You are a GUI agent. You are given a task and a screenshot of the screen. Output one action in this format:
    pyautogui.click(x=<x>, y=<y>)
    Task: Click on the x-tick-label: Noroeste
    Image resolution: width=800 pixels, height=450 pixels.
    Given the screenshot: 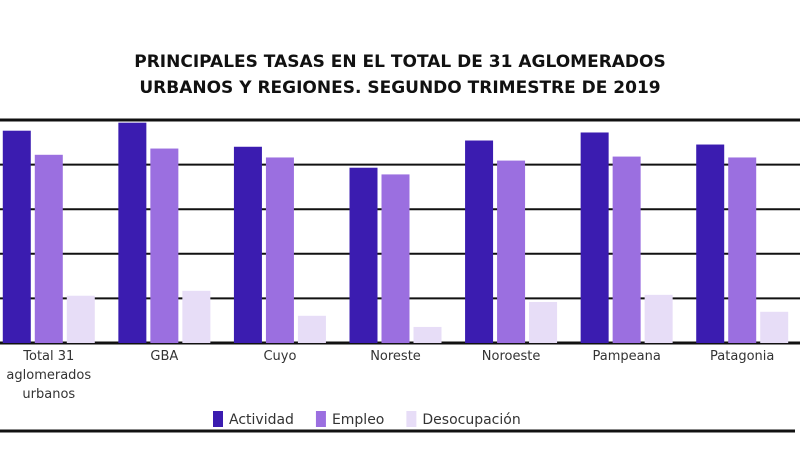 What is the action you would take?
    pyautogui.click(x=511, y=356)
    